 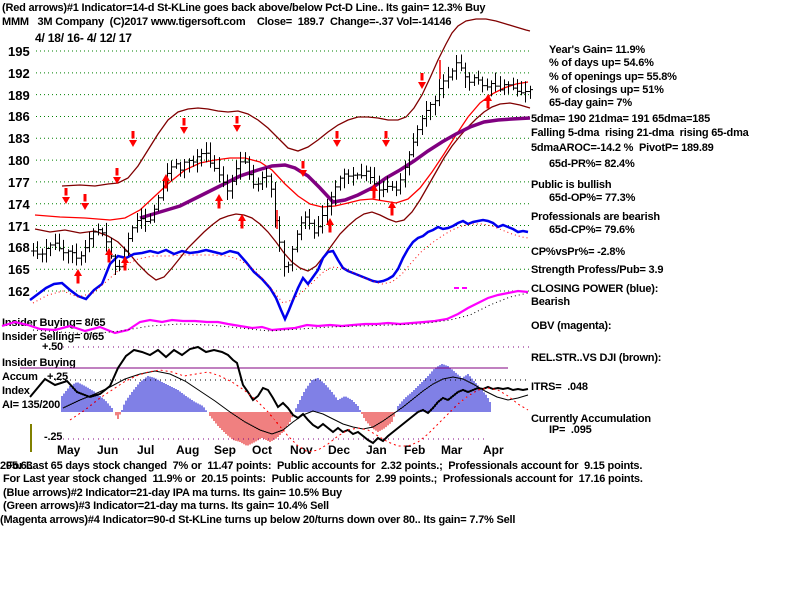 I want to click on chart-annotation: Insider Buying= 8/65, so click(x=54, y=323).